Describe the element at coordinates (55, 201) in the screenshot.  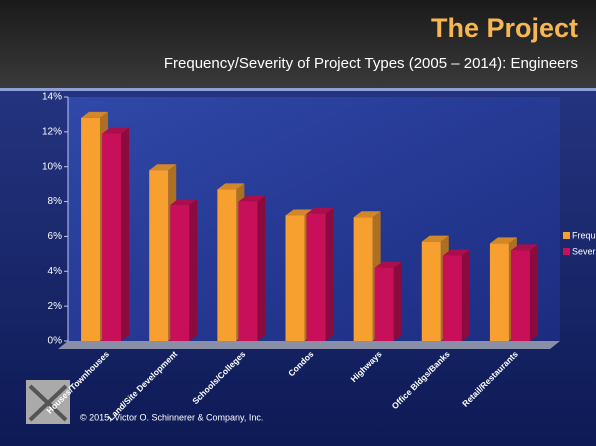
I see `y-tick-label: 8%` at that location.